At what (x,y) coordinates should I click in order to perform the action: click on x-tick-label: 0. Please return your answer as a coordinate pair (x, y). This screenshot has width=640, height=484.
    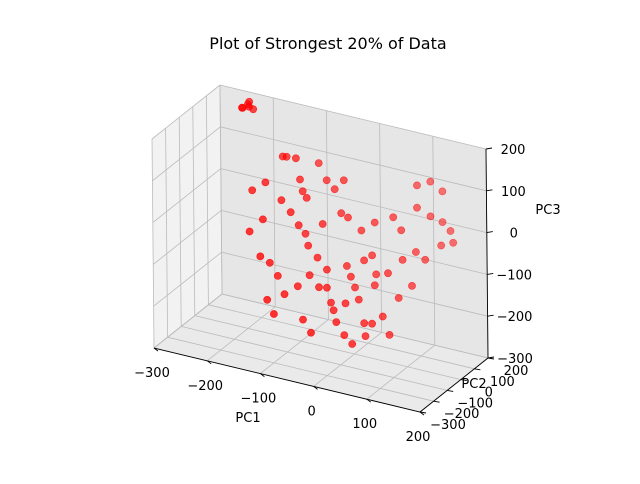
    Looking at the image, I should click on (311, 411).